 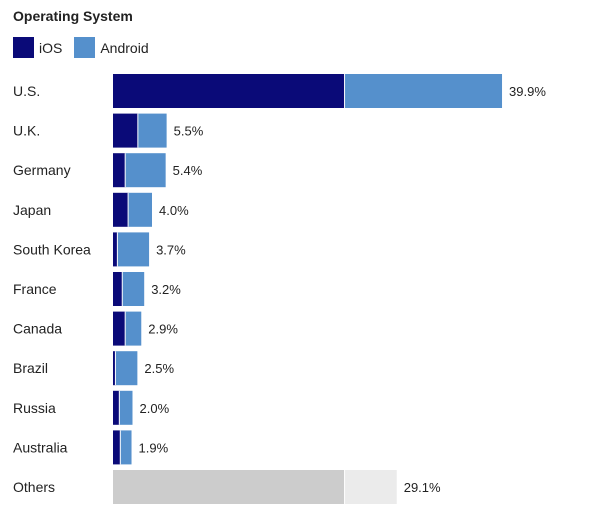 What do you see at coordinates (126, 407) in the screenshot?
I see `bar-russia-android` at bounding box center [126, 407].